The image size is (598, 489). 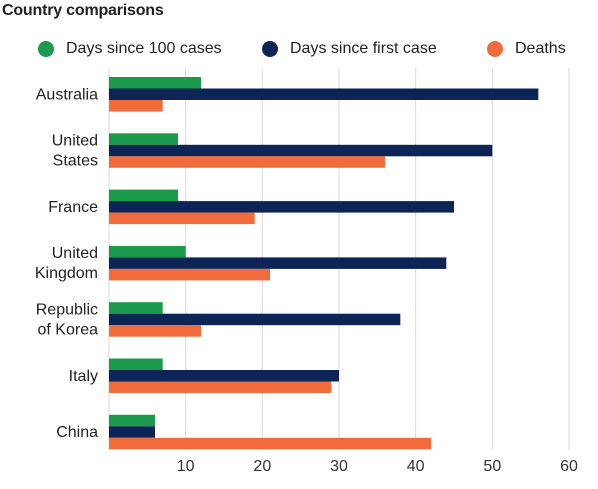 What do you see at coordinates (363, 48) in the screenshot?
I see `legend-label: Days since first case` at bounding box center [363, 48].